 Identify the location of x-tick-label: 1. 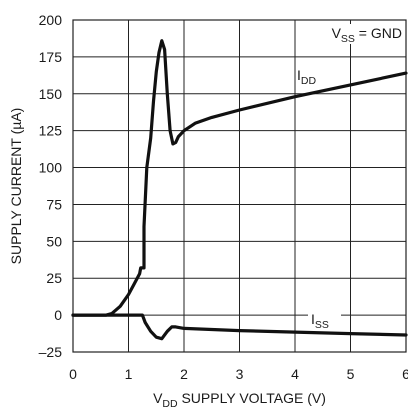
(129, 374).